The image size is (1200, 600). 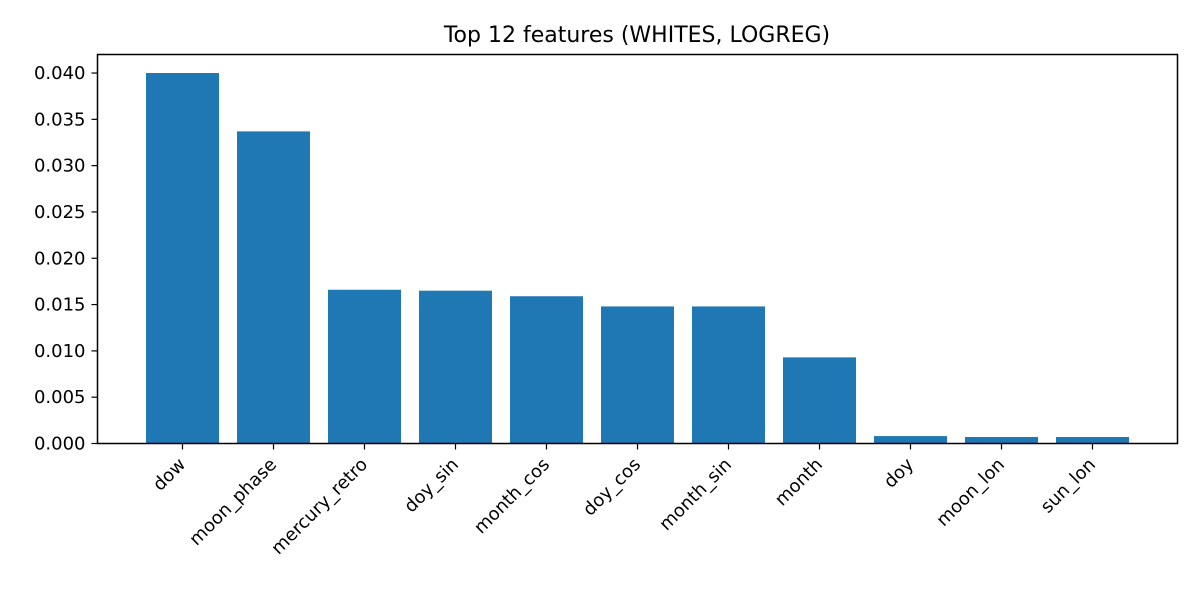 I want to click on x-tick-label: sun_lon, so click(x=1068, y=485).